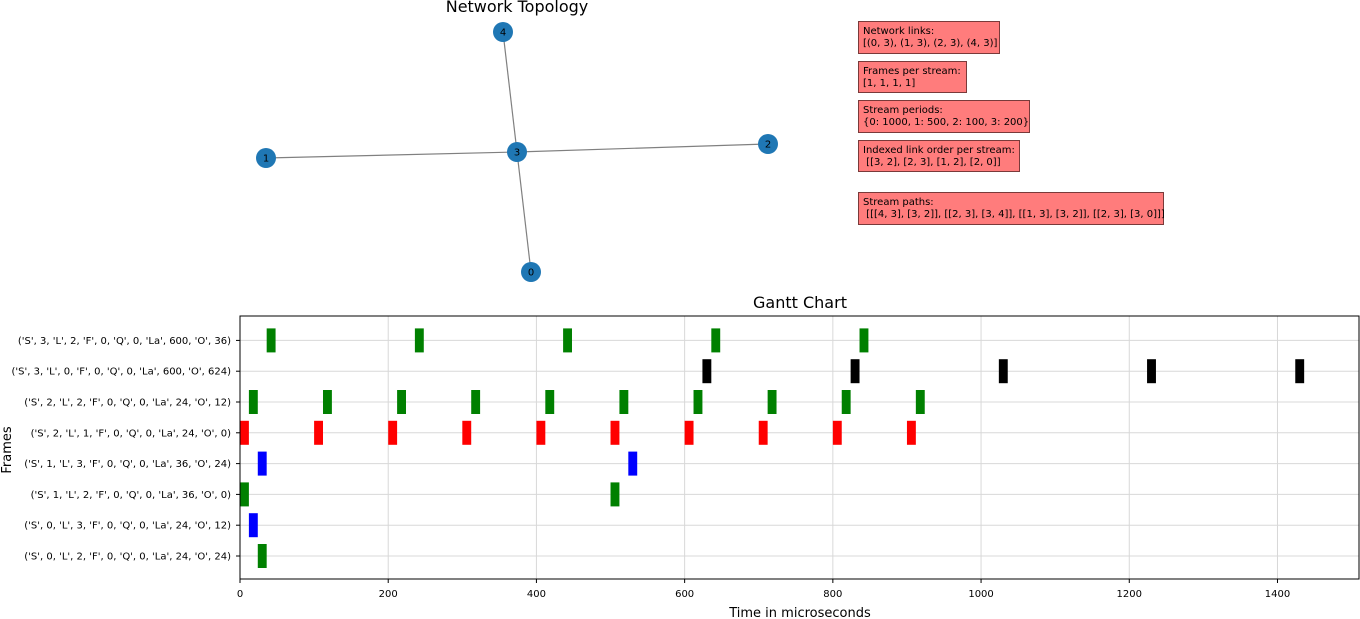 The image size is (1360, 619). I want to click on topology-node-label: 3, so click(517, 153).